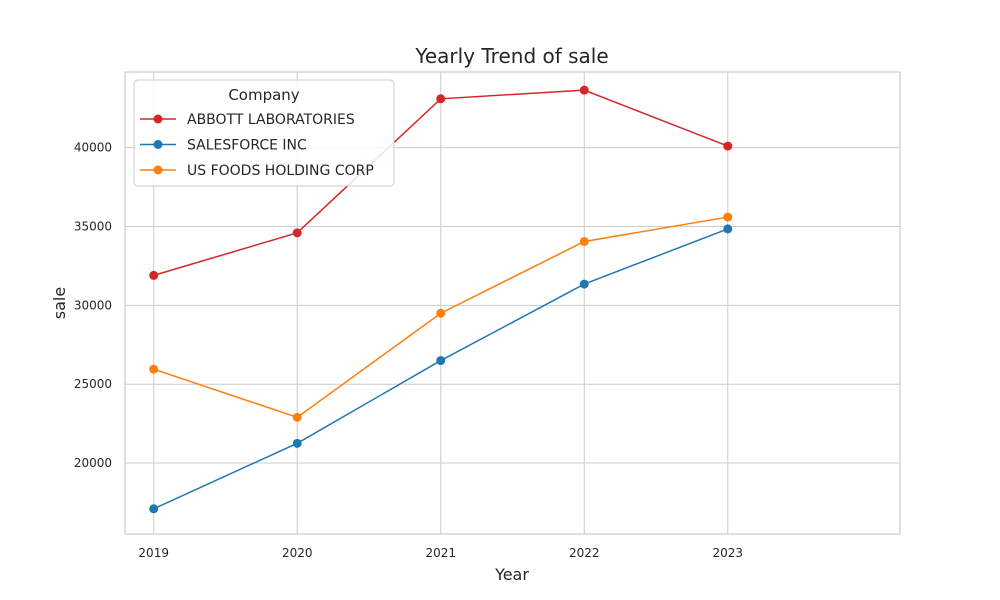 This screenshot has height=600, width=1000. Describe the element at coordinates (59, 303) in the screenshot. I see `y-axis-label: sale` at that location.